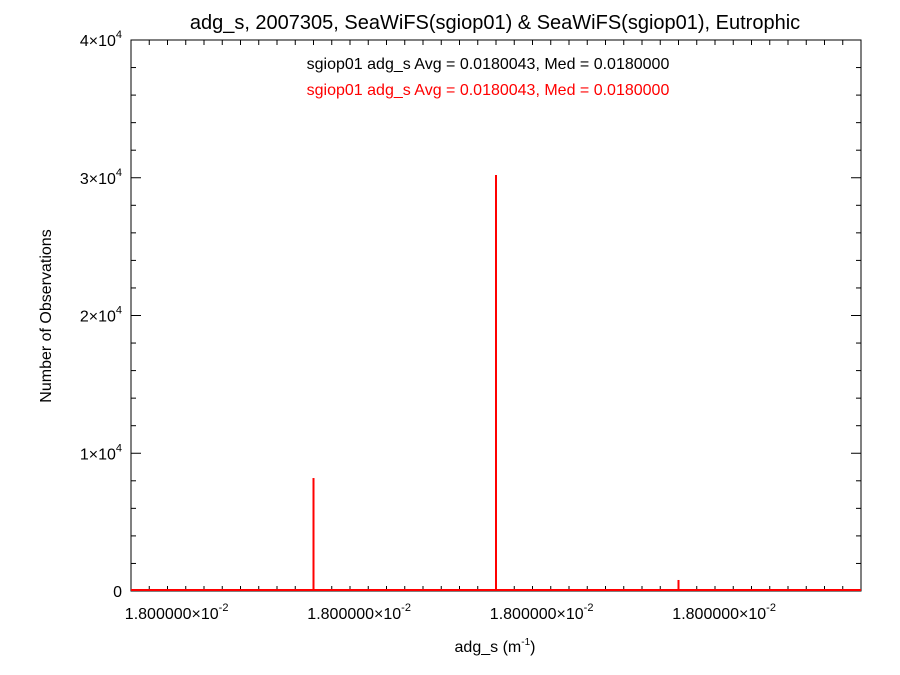  I want to click on y-tick-label: 4×10⁴, so click(101, 39).